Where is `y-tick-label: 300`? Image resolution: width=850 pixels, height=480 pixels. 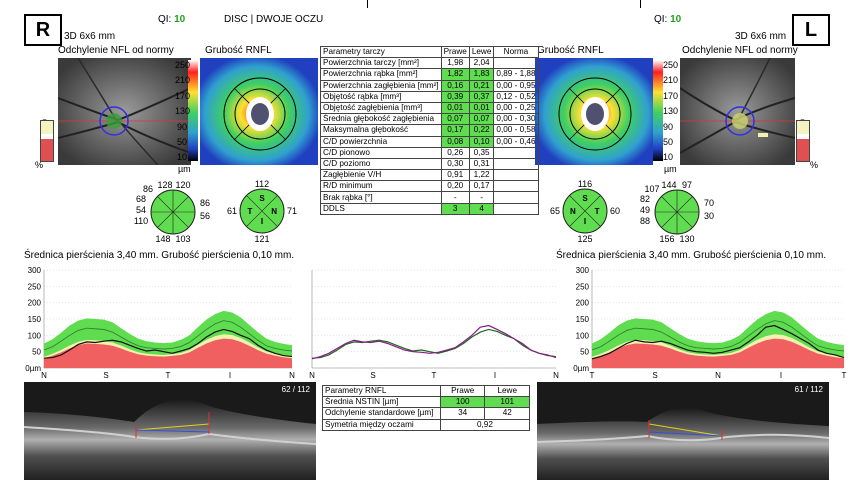 y-tick-label: 300 is located at coordinates (583, 270).